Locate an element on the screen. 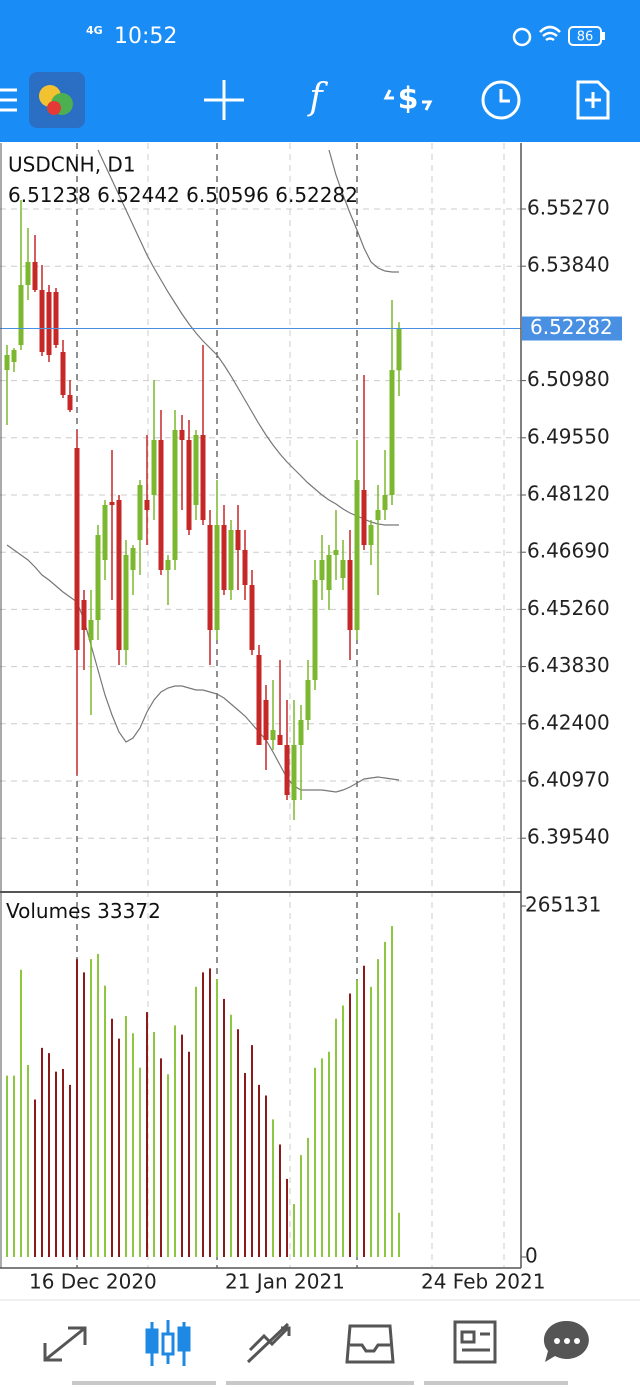  low-value: 6.50596 is located at coordinates (227, 195).